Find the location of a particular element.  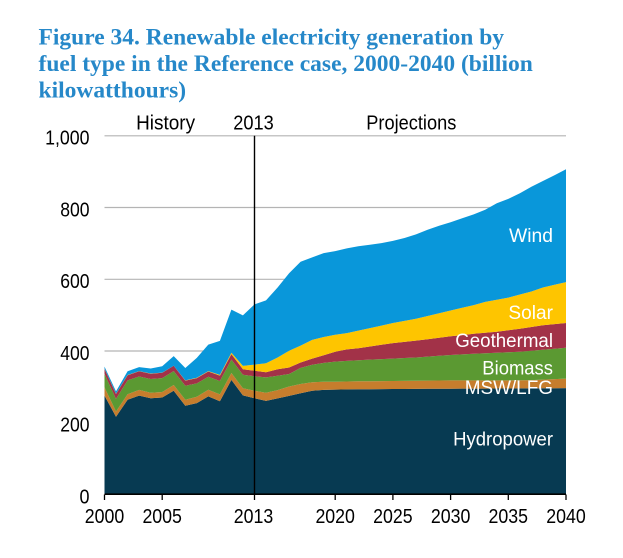

svg-text: 2035 is located at coordinates (509, 517).